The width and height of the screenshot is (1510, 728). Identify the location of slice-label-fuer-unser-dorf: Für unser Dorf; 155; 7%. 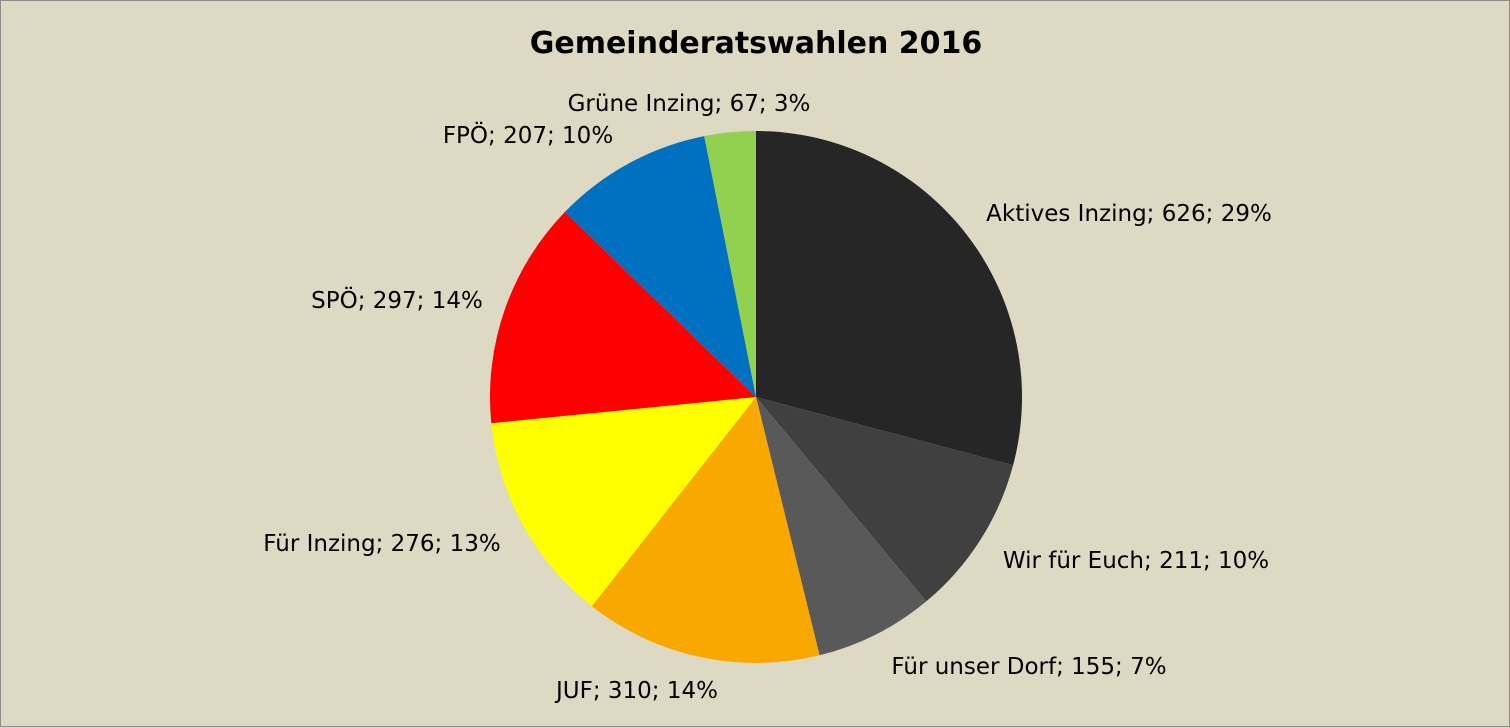
(1028, 667).